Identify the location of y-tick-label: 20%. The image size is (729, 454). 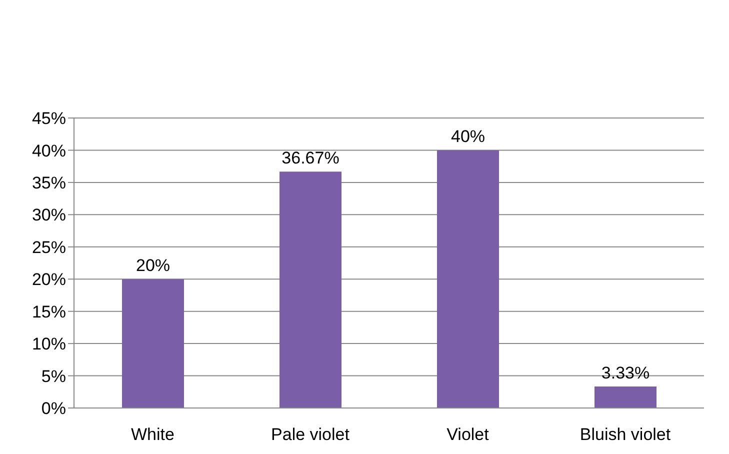
(49, 280).